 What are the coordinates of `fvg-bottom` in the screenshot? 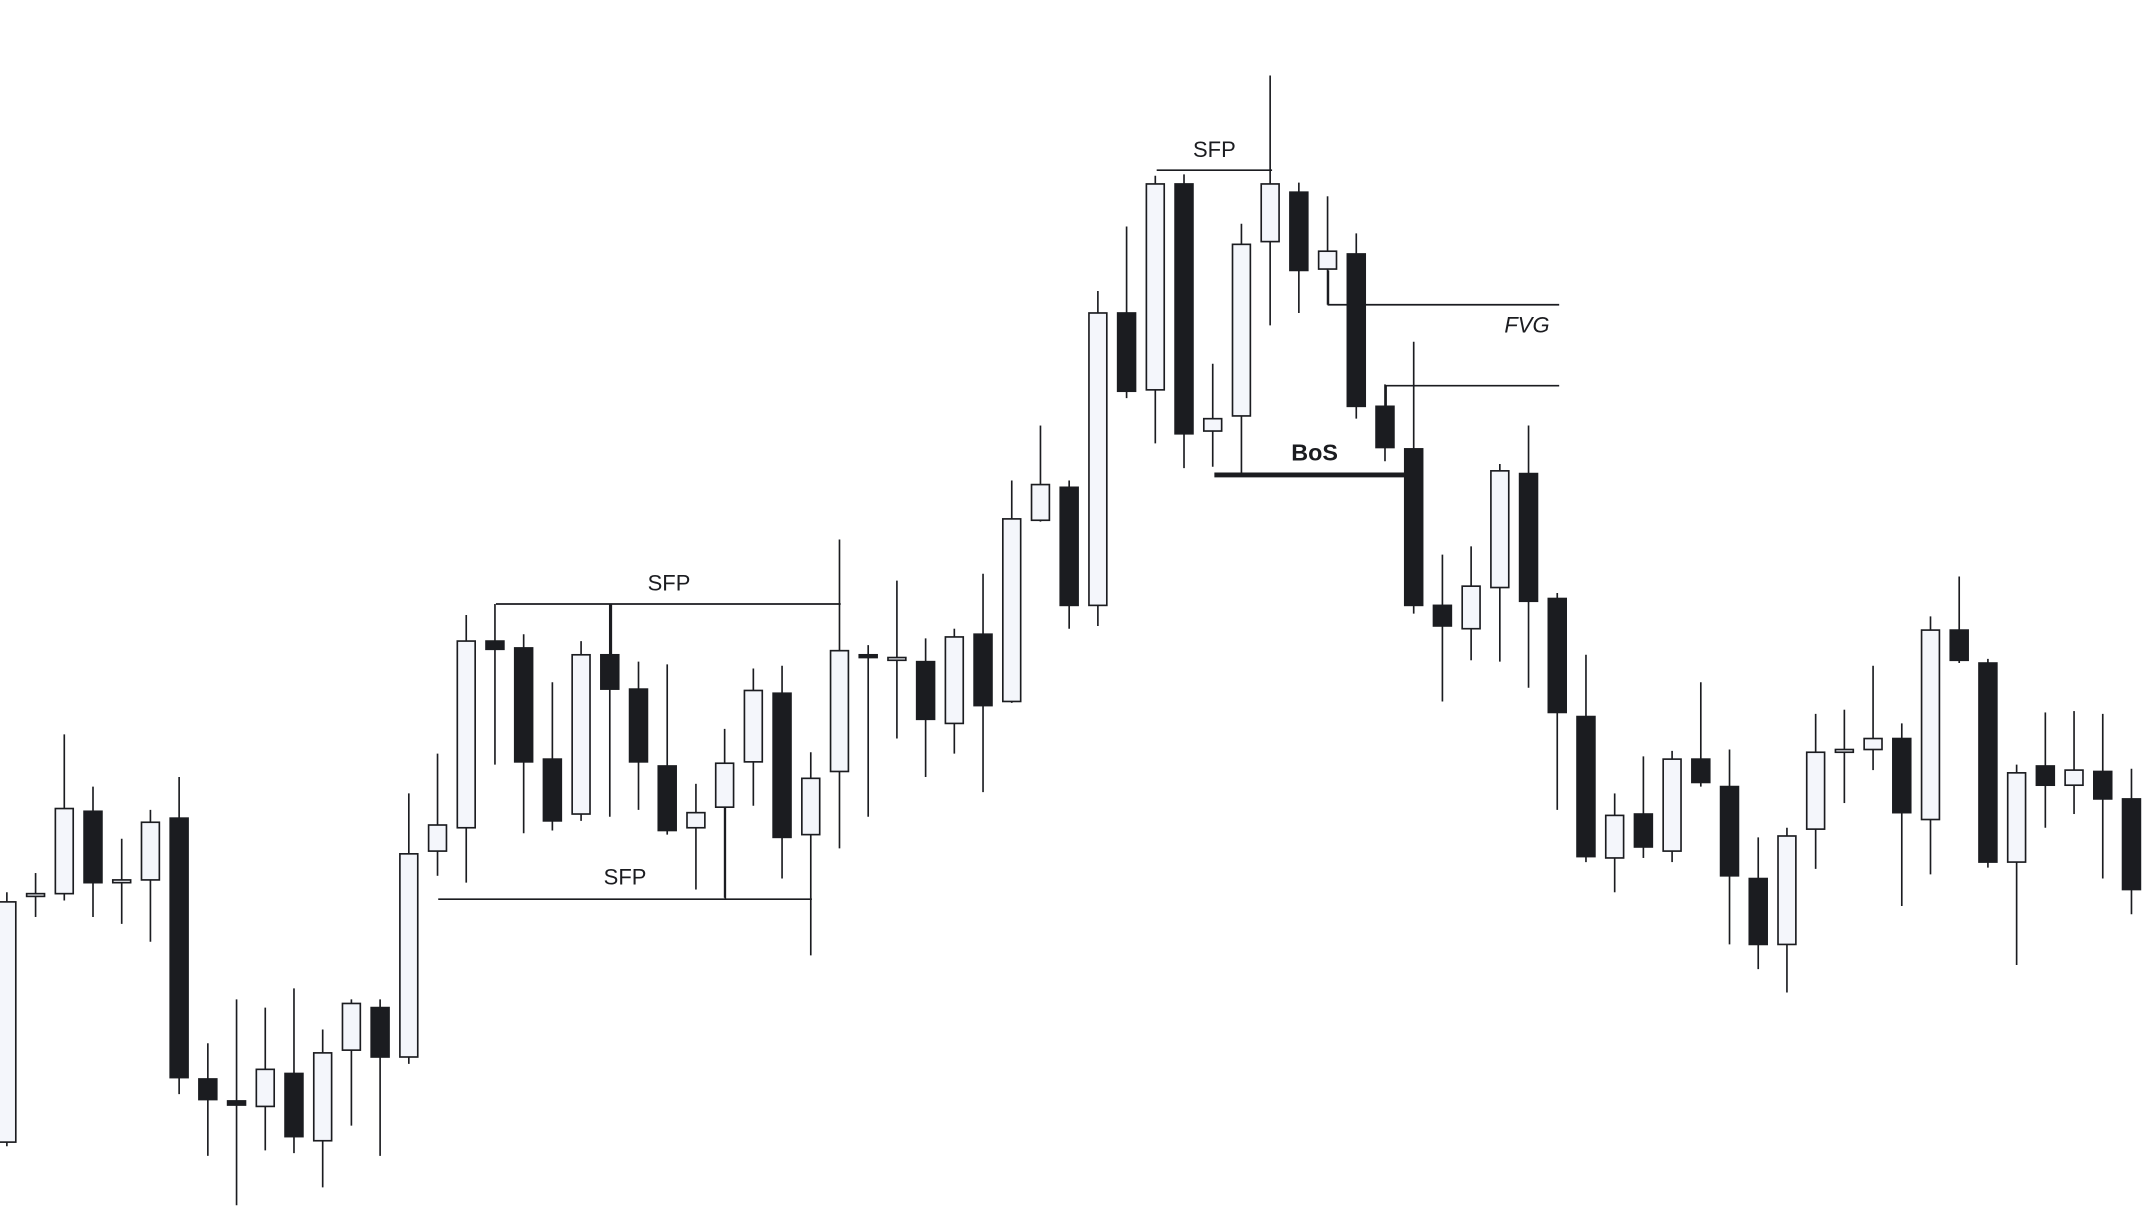 It's located at (1472, 395).